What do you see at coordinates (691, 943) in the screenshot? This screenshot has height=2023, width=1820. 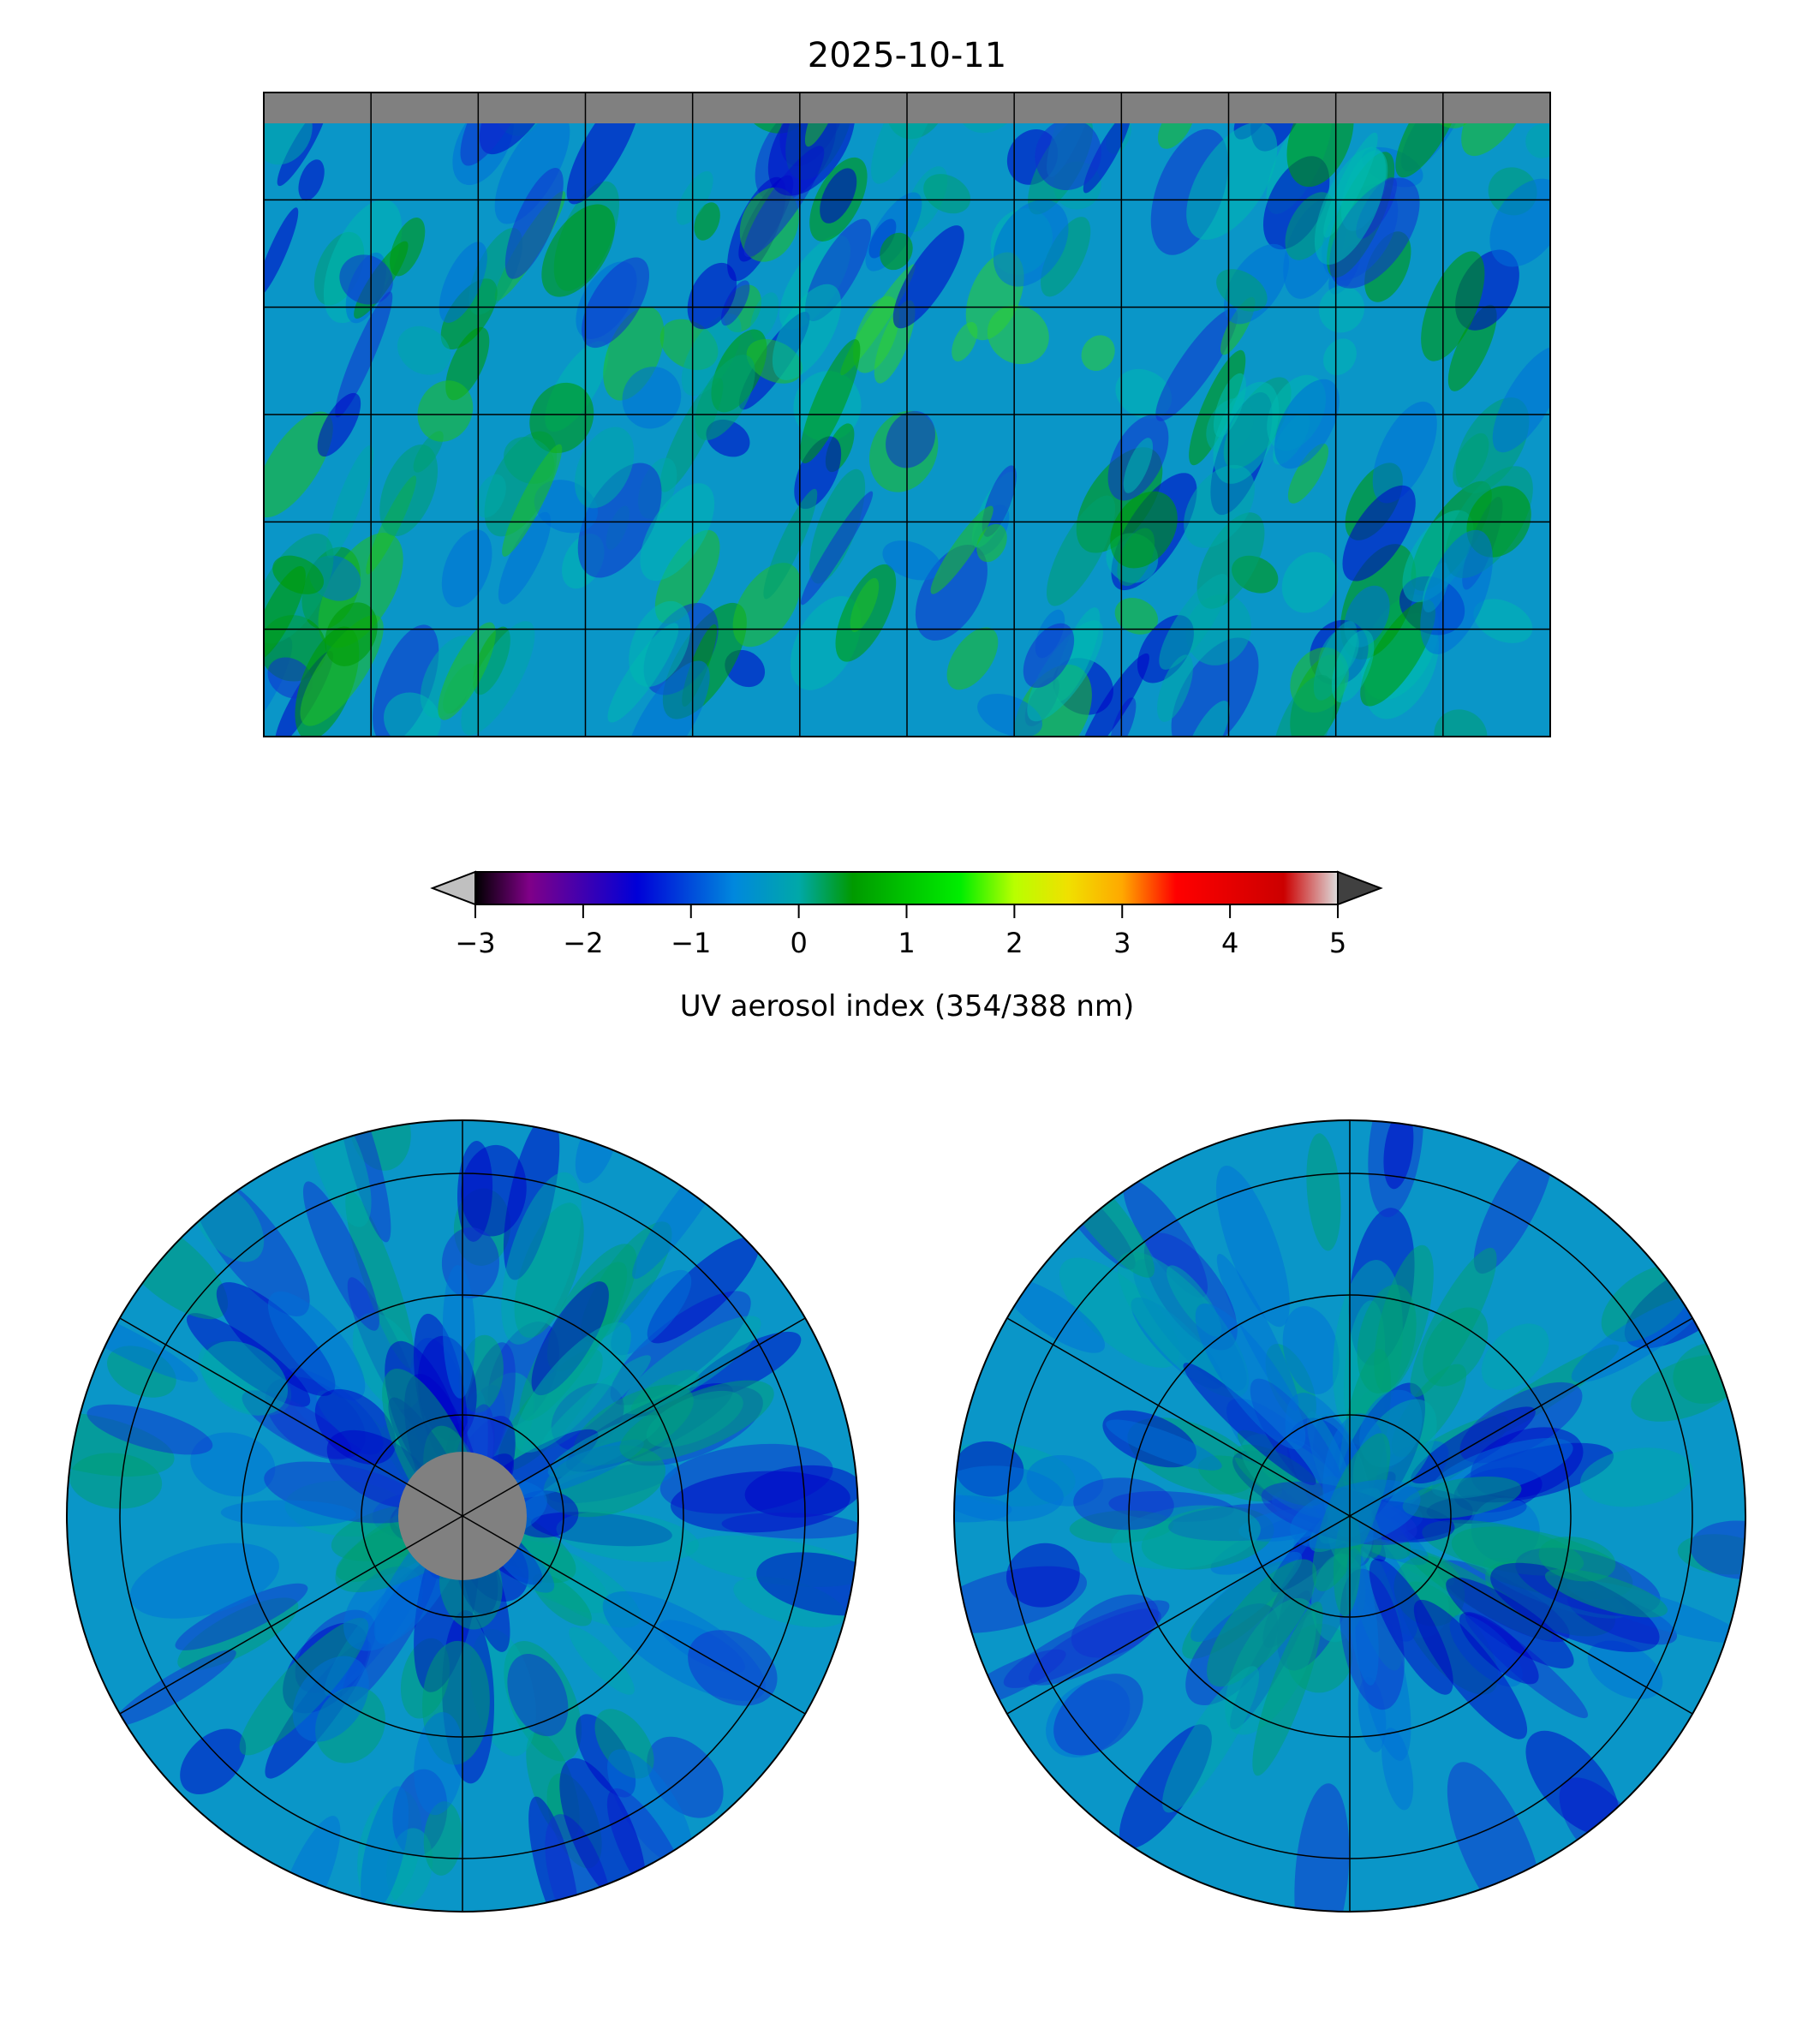 I see `colorbar-tick-label: −1` at bounding box center [691, 943].